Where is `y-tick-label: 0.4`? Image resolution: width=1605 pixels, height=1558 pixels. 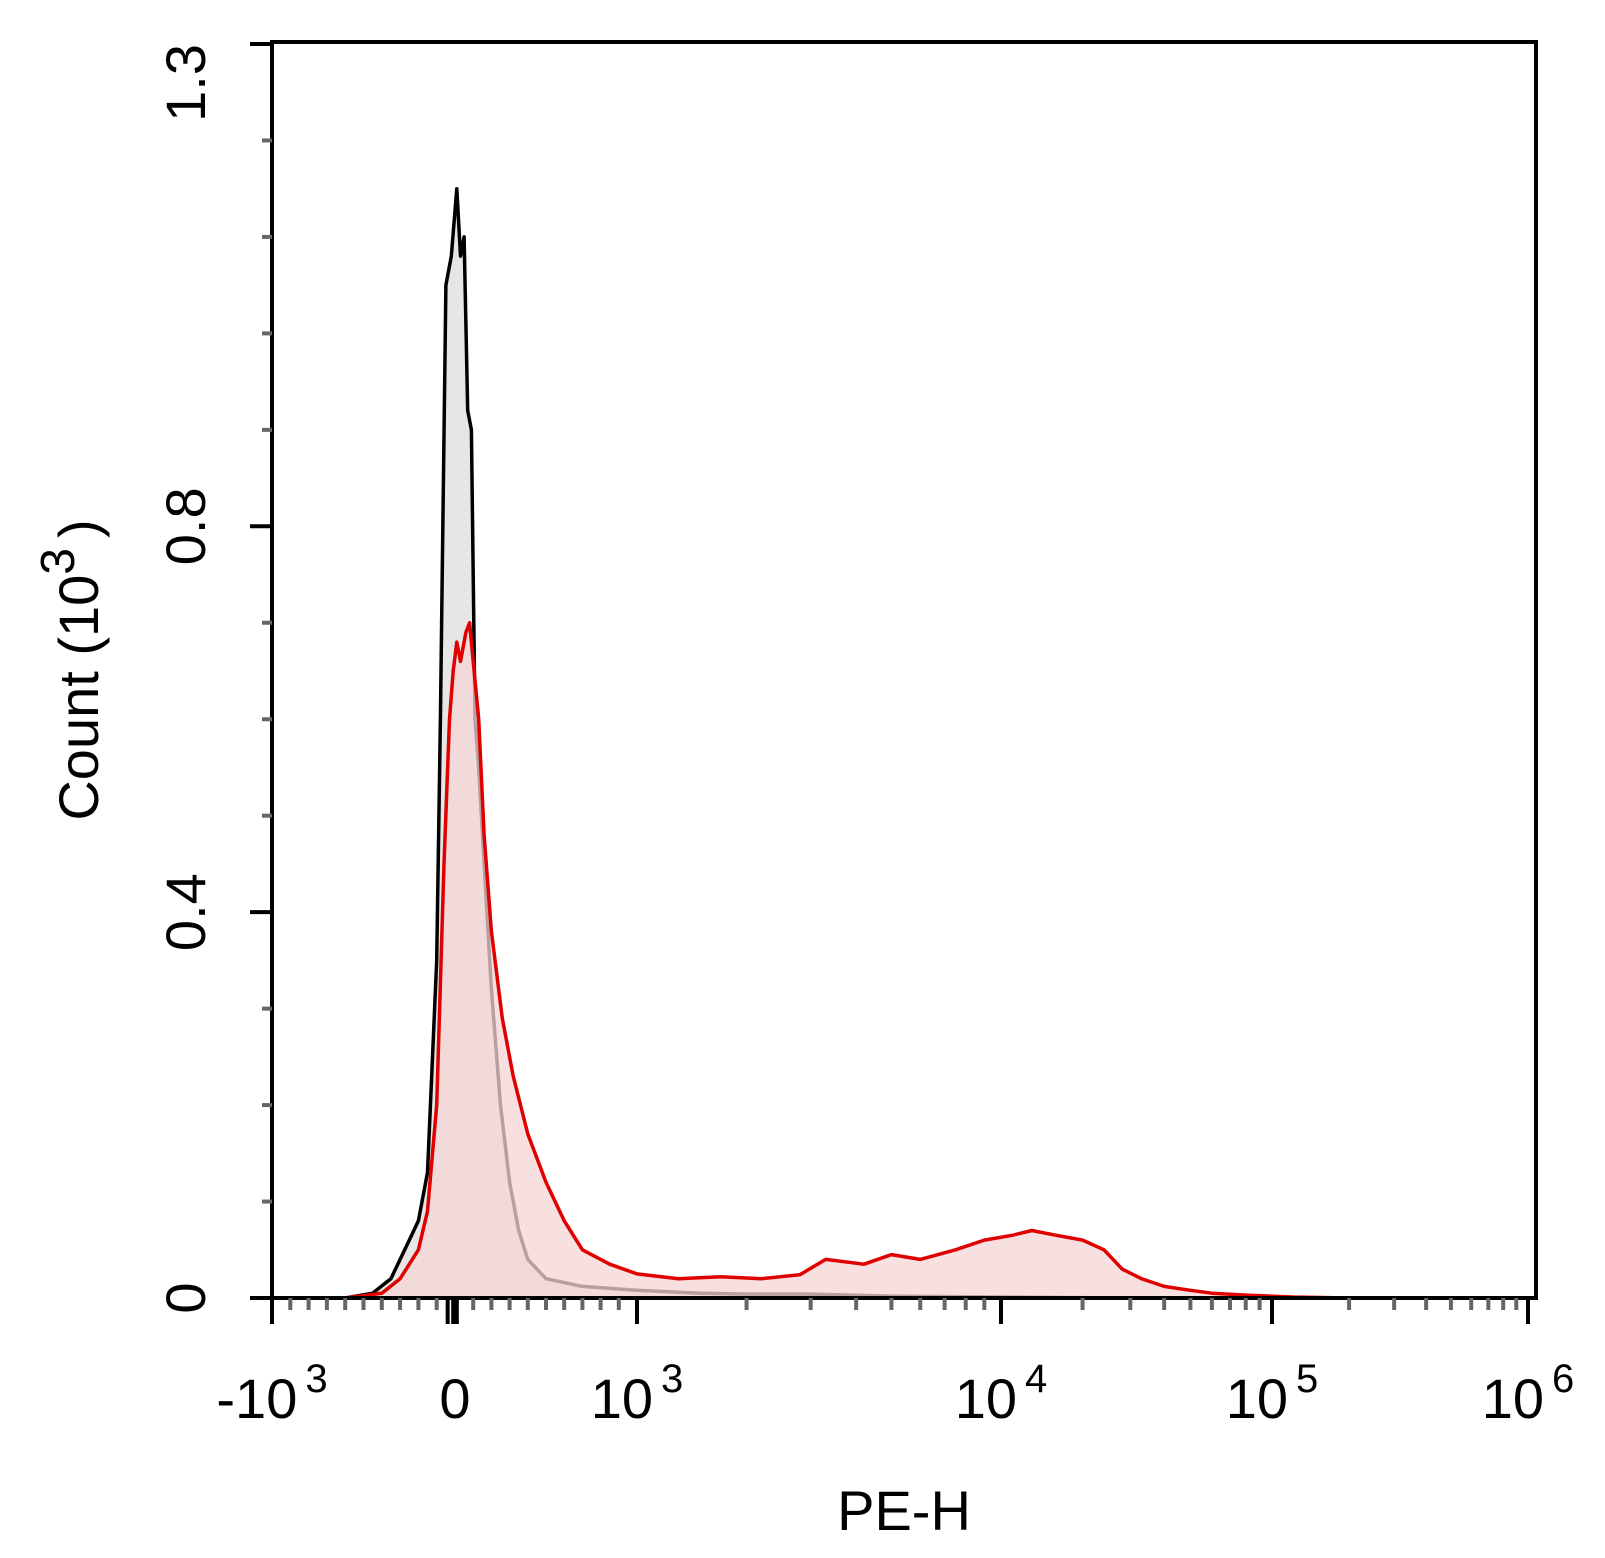
y-tick-label: 0.4 is located at coordinates (185, 912).